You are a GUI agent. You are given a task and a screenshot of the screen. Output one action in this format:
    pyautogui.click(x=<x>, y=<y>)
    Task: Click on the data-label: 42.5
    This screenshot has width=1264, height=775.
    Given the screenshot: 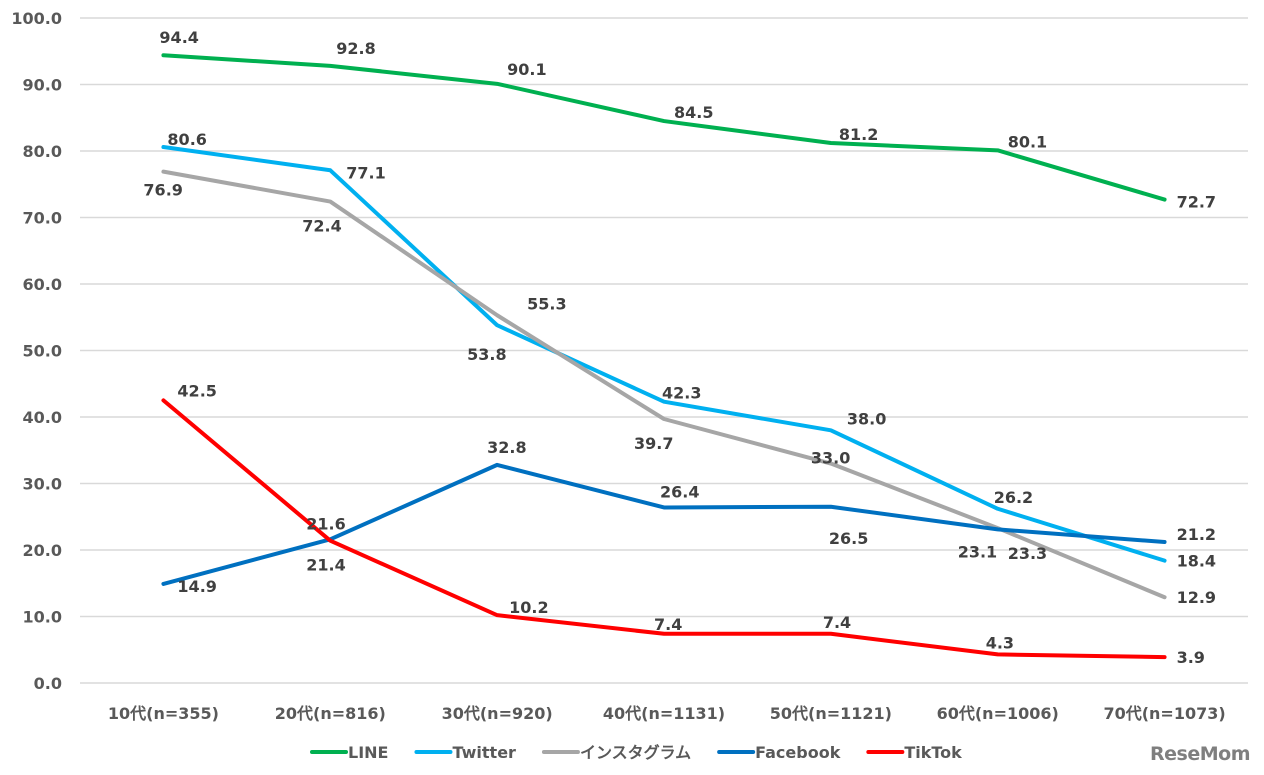 What is the action you would take?
    pyautogui.click(x=196, y=390)
    